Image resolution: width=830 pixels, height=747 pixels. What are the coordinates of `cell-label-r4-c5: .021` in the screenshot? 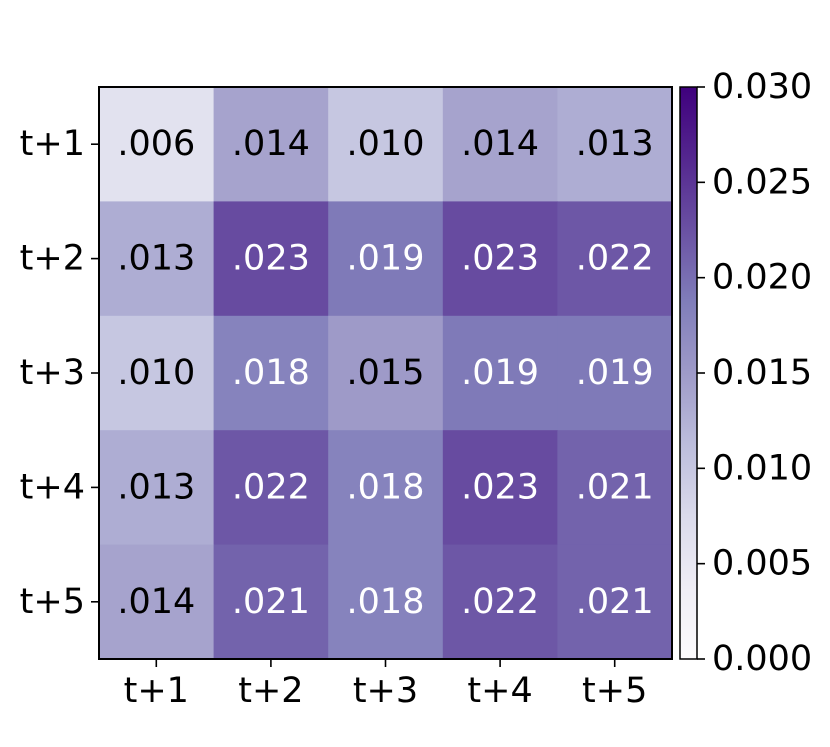 It's located at (615, 487).